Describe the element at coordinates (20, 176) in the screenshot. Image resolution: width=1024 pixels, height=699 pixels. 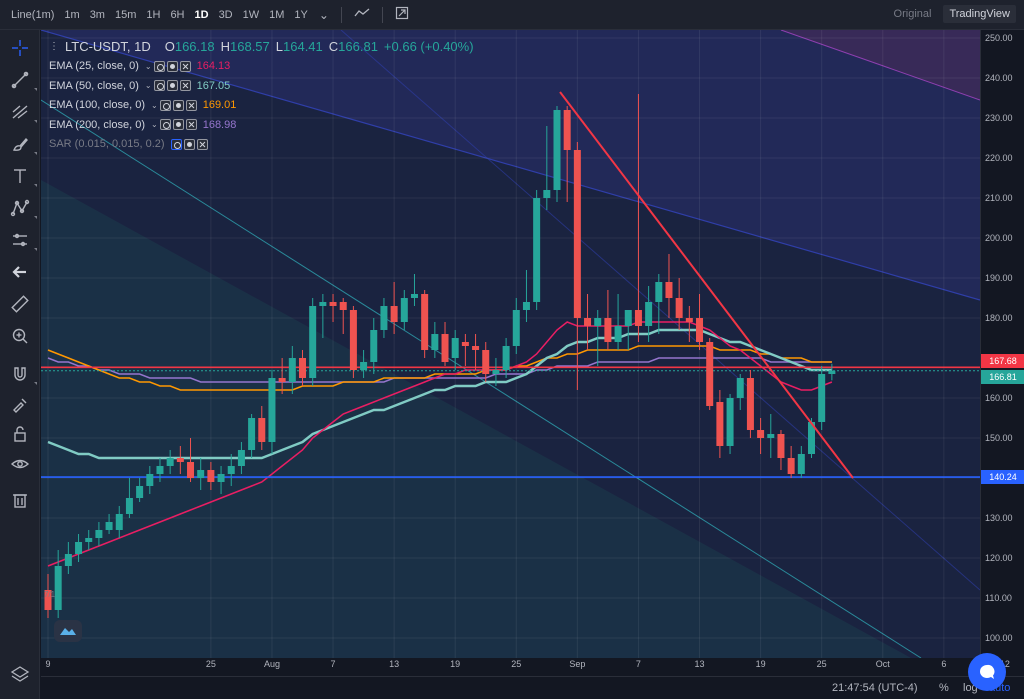
I see `text-icon` at that location.